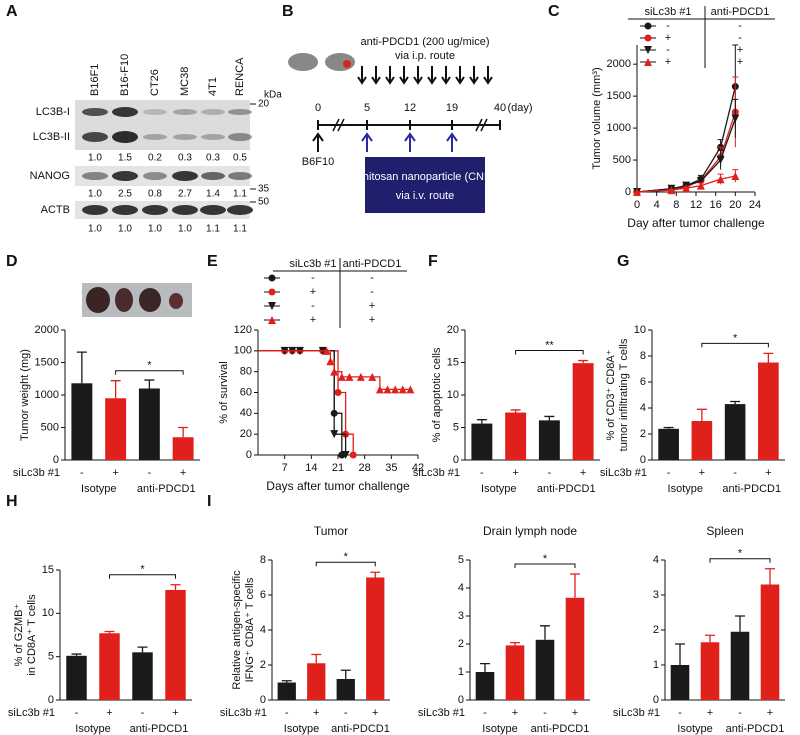  I want to click on survival-step, so click(300, 402).